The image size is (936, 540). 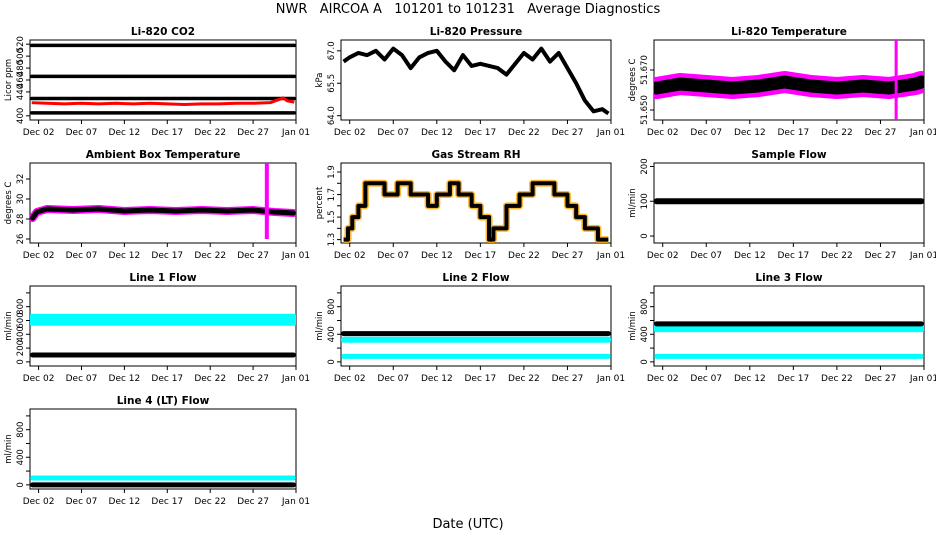 What do you see at coordinates (9, 80) in the screenshot?
I see `y-axis-label: Licor ppm` at bounding box center [9, 80].